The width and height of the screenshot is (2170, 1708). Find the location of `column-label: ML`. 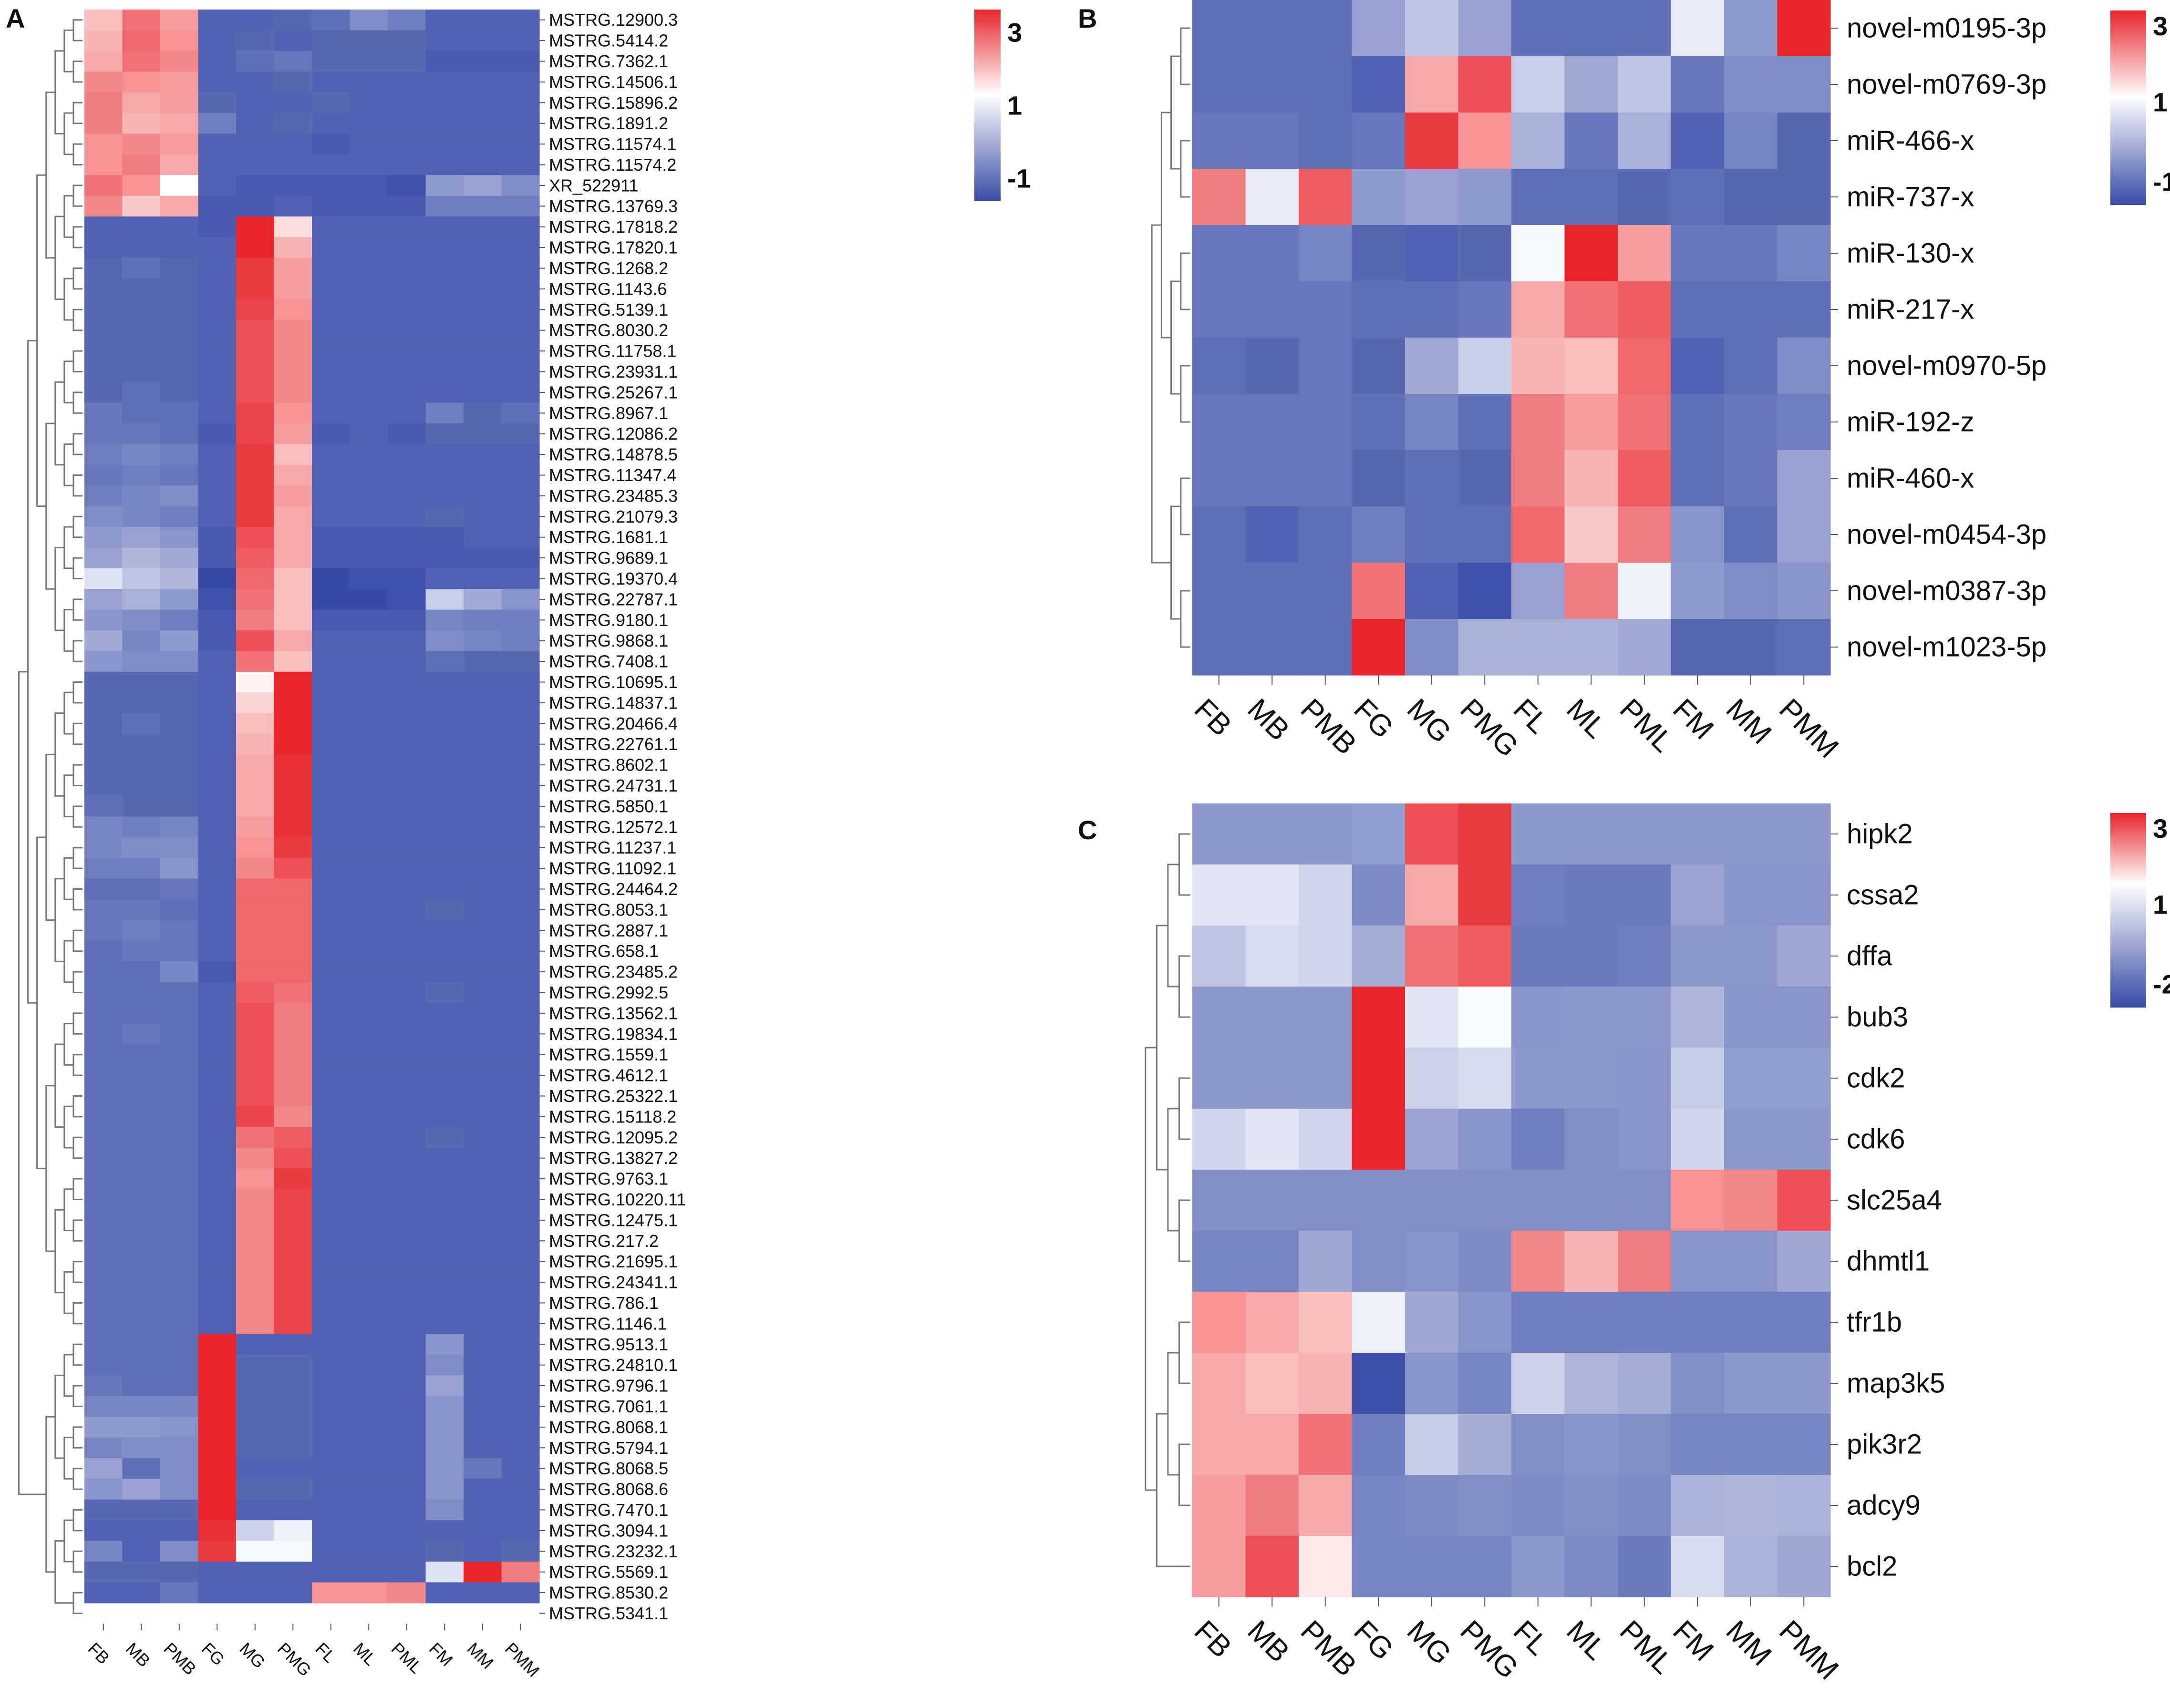

column-label: ML is located at coordinates (1586, 718).